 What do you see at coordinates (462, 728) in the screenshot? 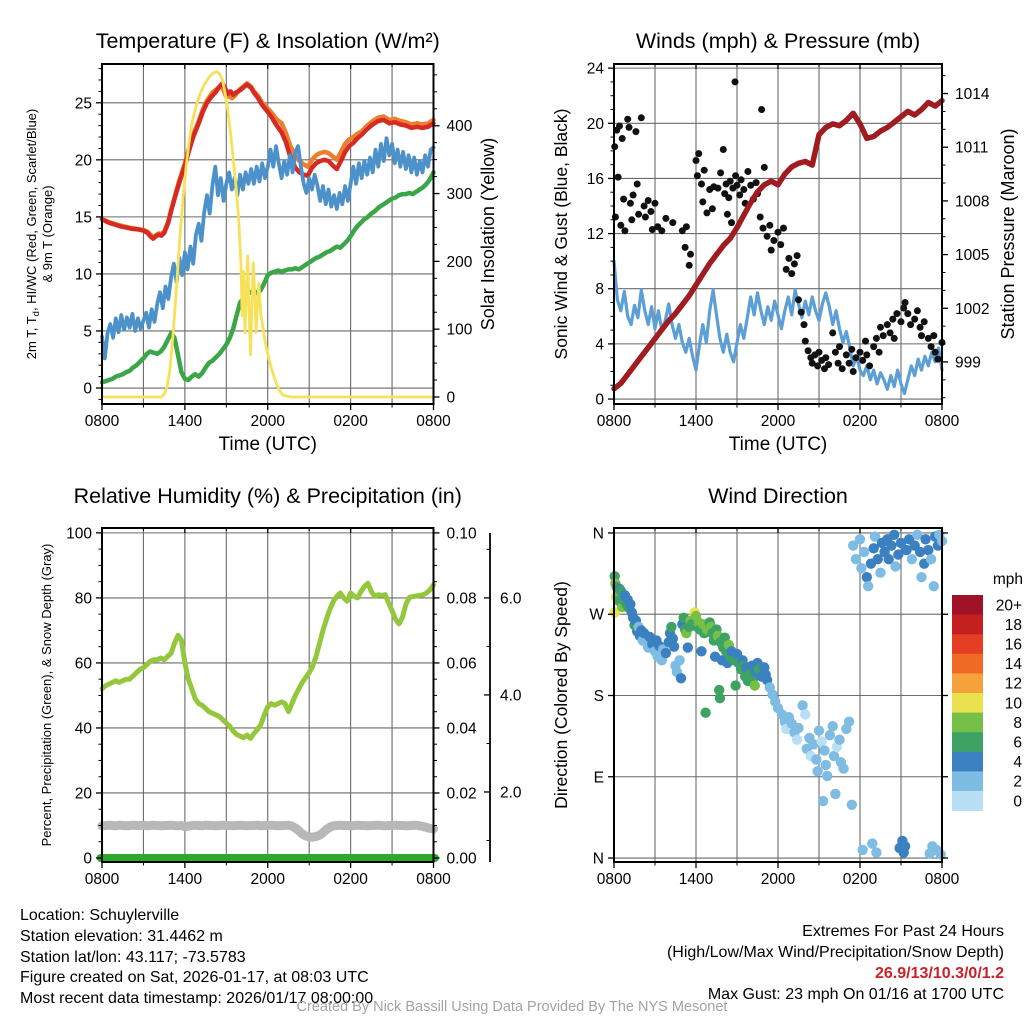
I see `svg-text: 0.04` at bounding box center [462, 728].